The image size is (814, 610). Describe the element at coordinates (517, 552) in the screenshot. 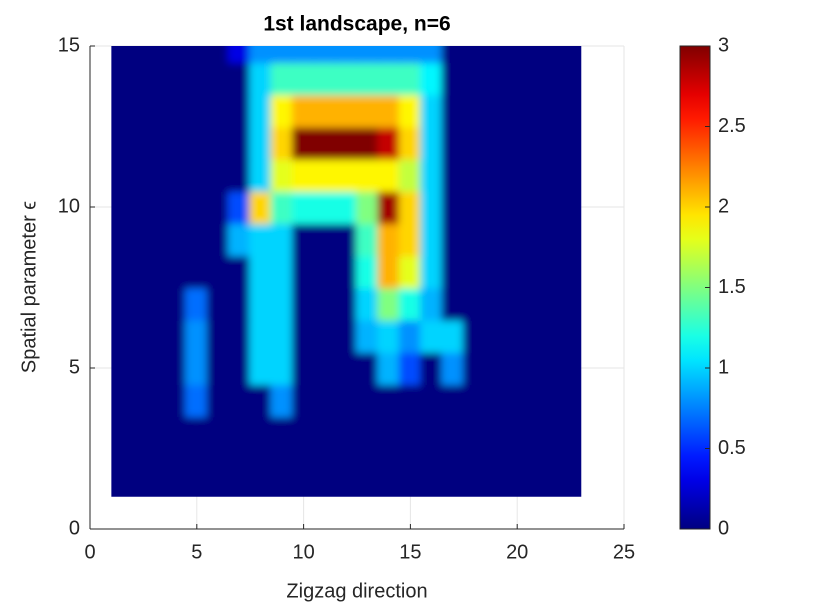

I see `x-tick-label: 20` at that location.